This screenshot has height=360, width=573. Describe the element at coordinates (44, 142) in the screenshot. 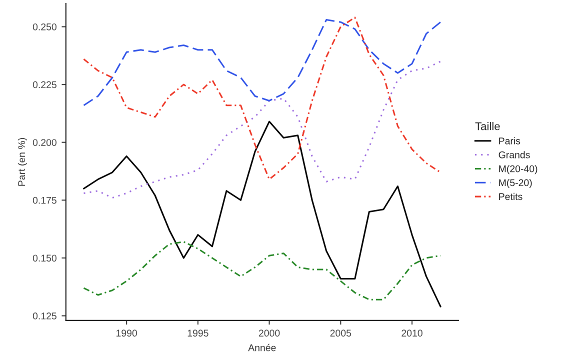

I see `y-tick-label: 0.200` at that location.